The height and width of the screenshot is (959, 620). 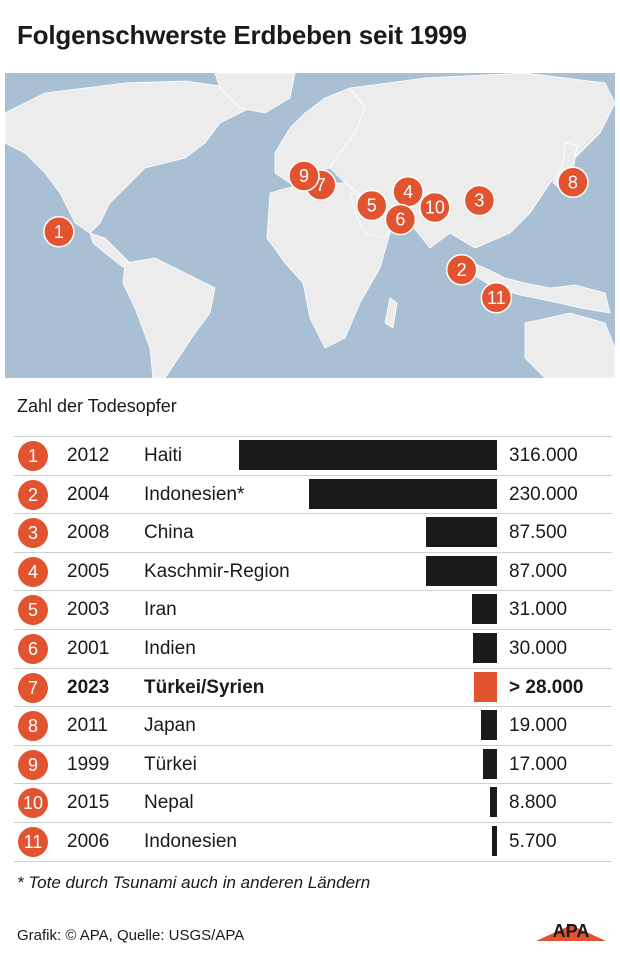 I want to click on map-marker: 5, so click(x=371, y=205).